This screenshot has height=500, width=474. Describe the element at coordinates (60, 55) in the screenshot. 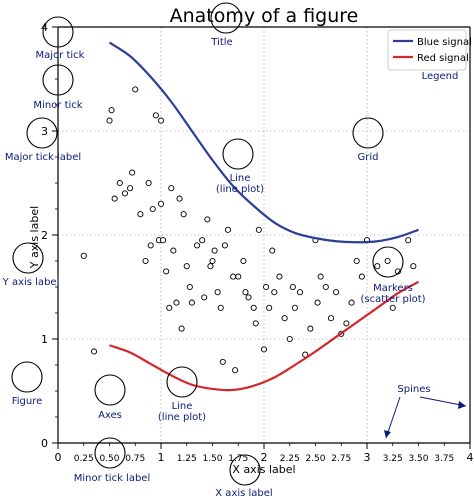

I see `major-tick-annotation: Major tick` at that location.